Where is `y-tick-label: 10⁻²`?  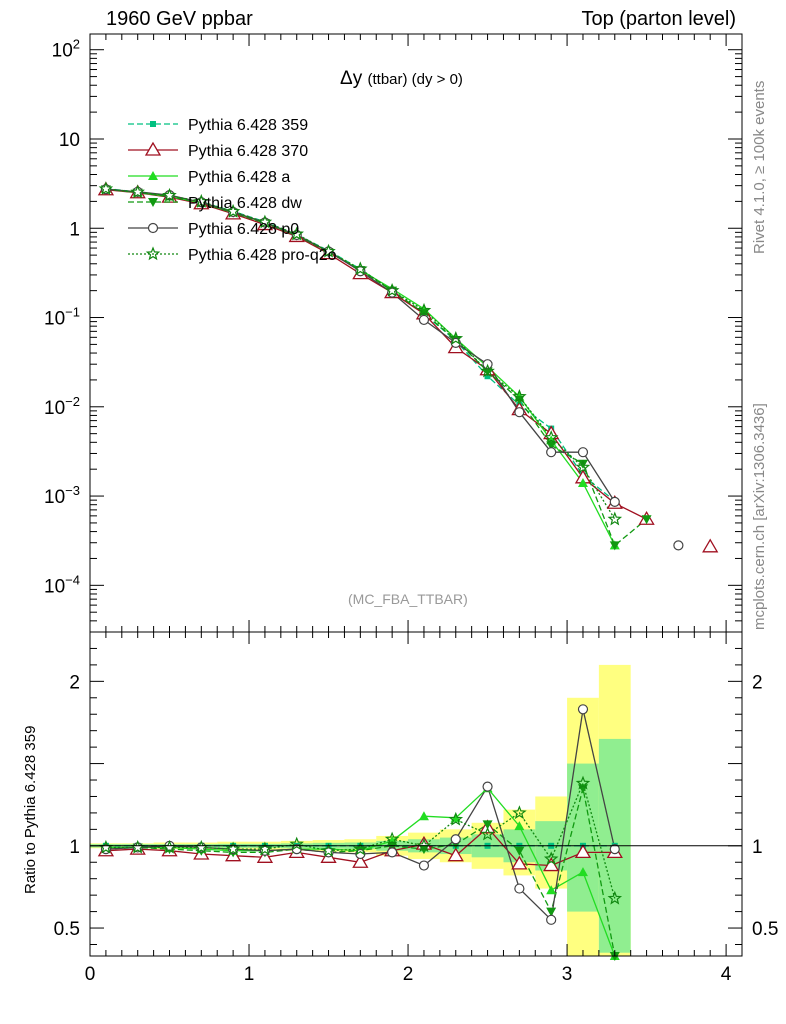
y-tick-label: 10⁻² is located at coordinates (62, 406).